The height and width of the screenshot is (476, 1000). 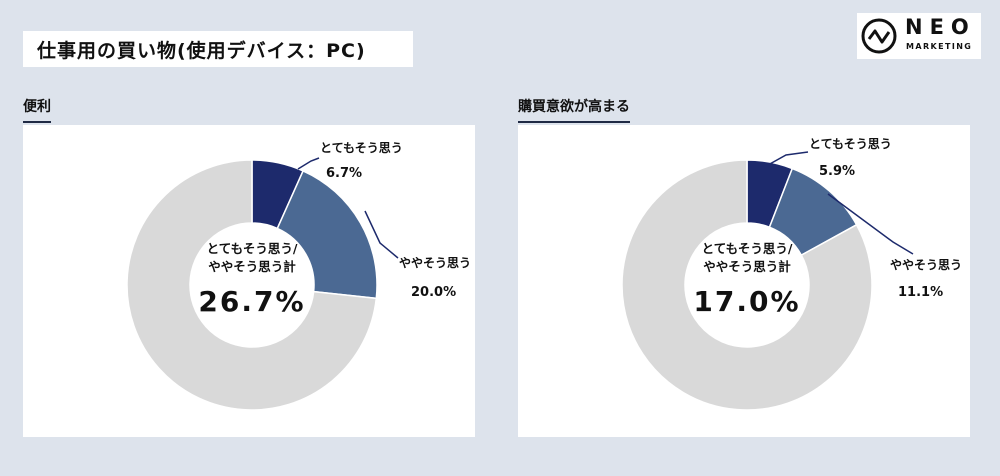 I want to click on neo-marketing-logo: NEO MARKETING, so click(x=919, y=36).